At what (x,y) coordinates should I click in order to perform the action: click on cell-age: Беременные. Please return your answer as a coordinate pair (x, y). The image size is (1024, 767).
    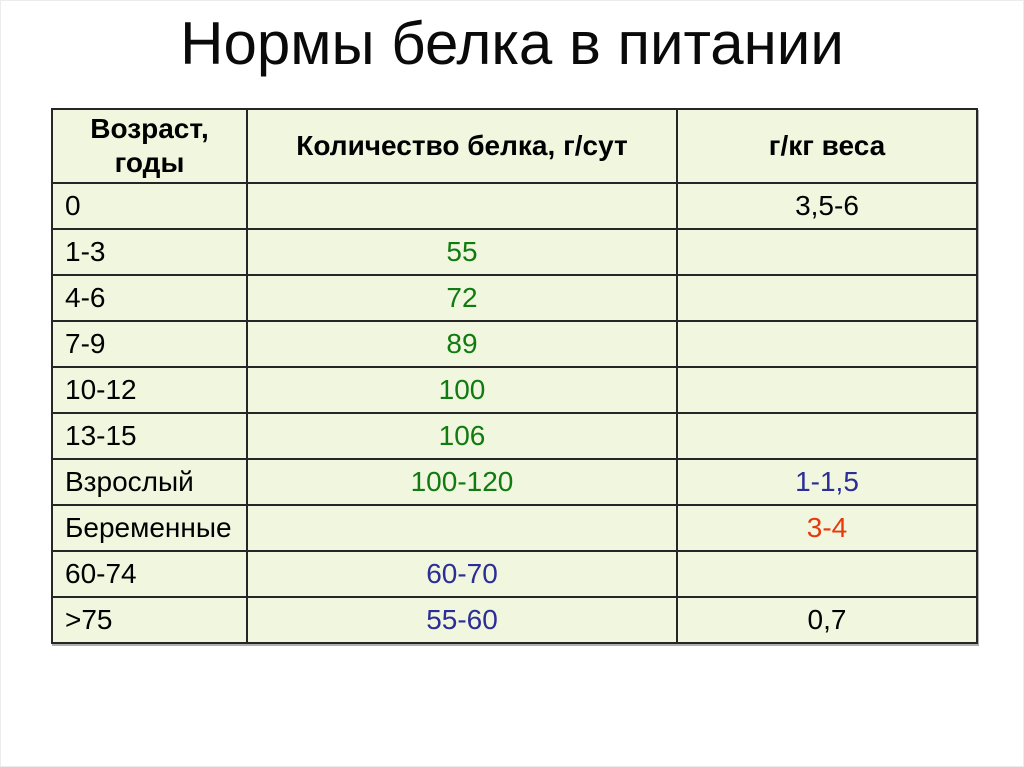
    Looking at the image, I should click on (149, 528).